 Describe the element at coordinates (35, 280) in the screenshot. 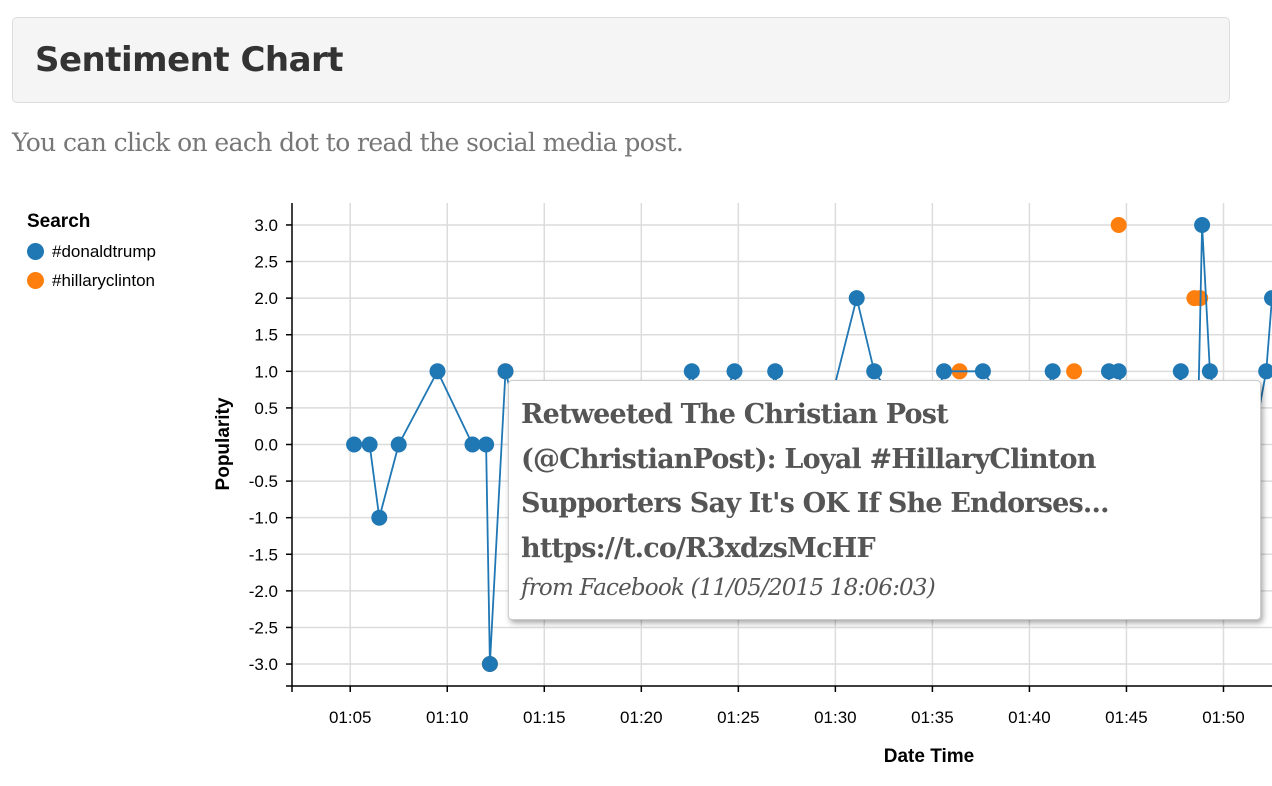

I see `legend-swatch-hillaryclinton` at that location.